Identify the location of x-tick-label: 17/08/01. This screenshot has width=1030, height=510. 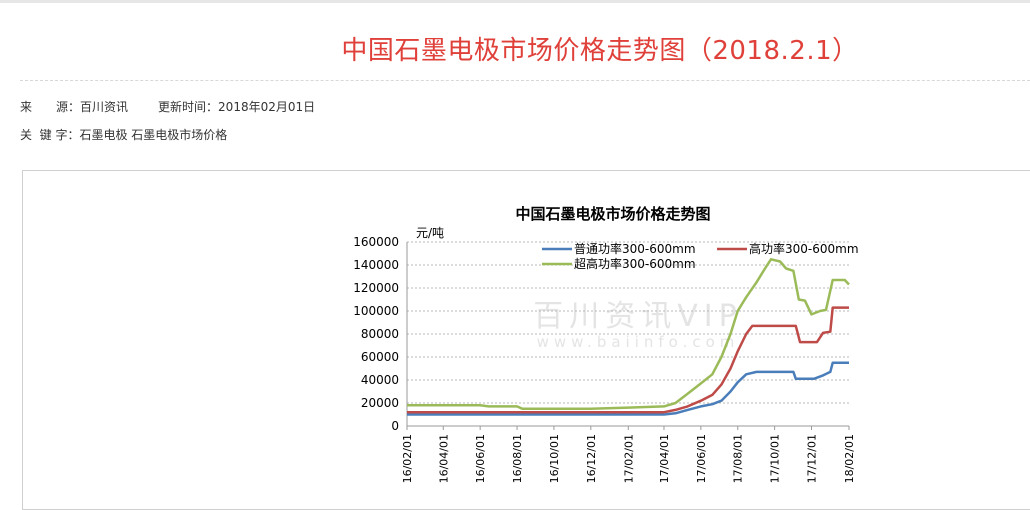
(738, 458).